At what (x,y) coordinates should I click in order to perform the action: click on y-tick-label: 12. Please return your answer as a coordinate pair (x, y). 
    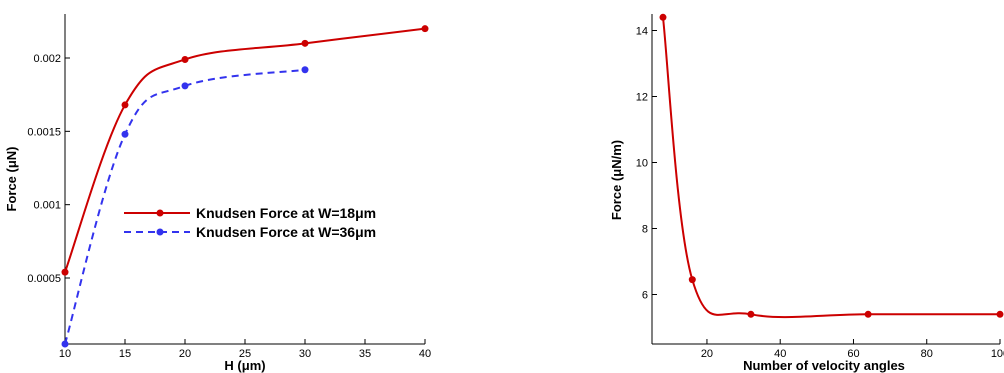
    Looking at the image, I should click on (642, 98).